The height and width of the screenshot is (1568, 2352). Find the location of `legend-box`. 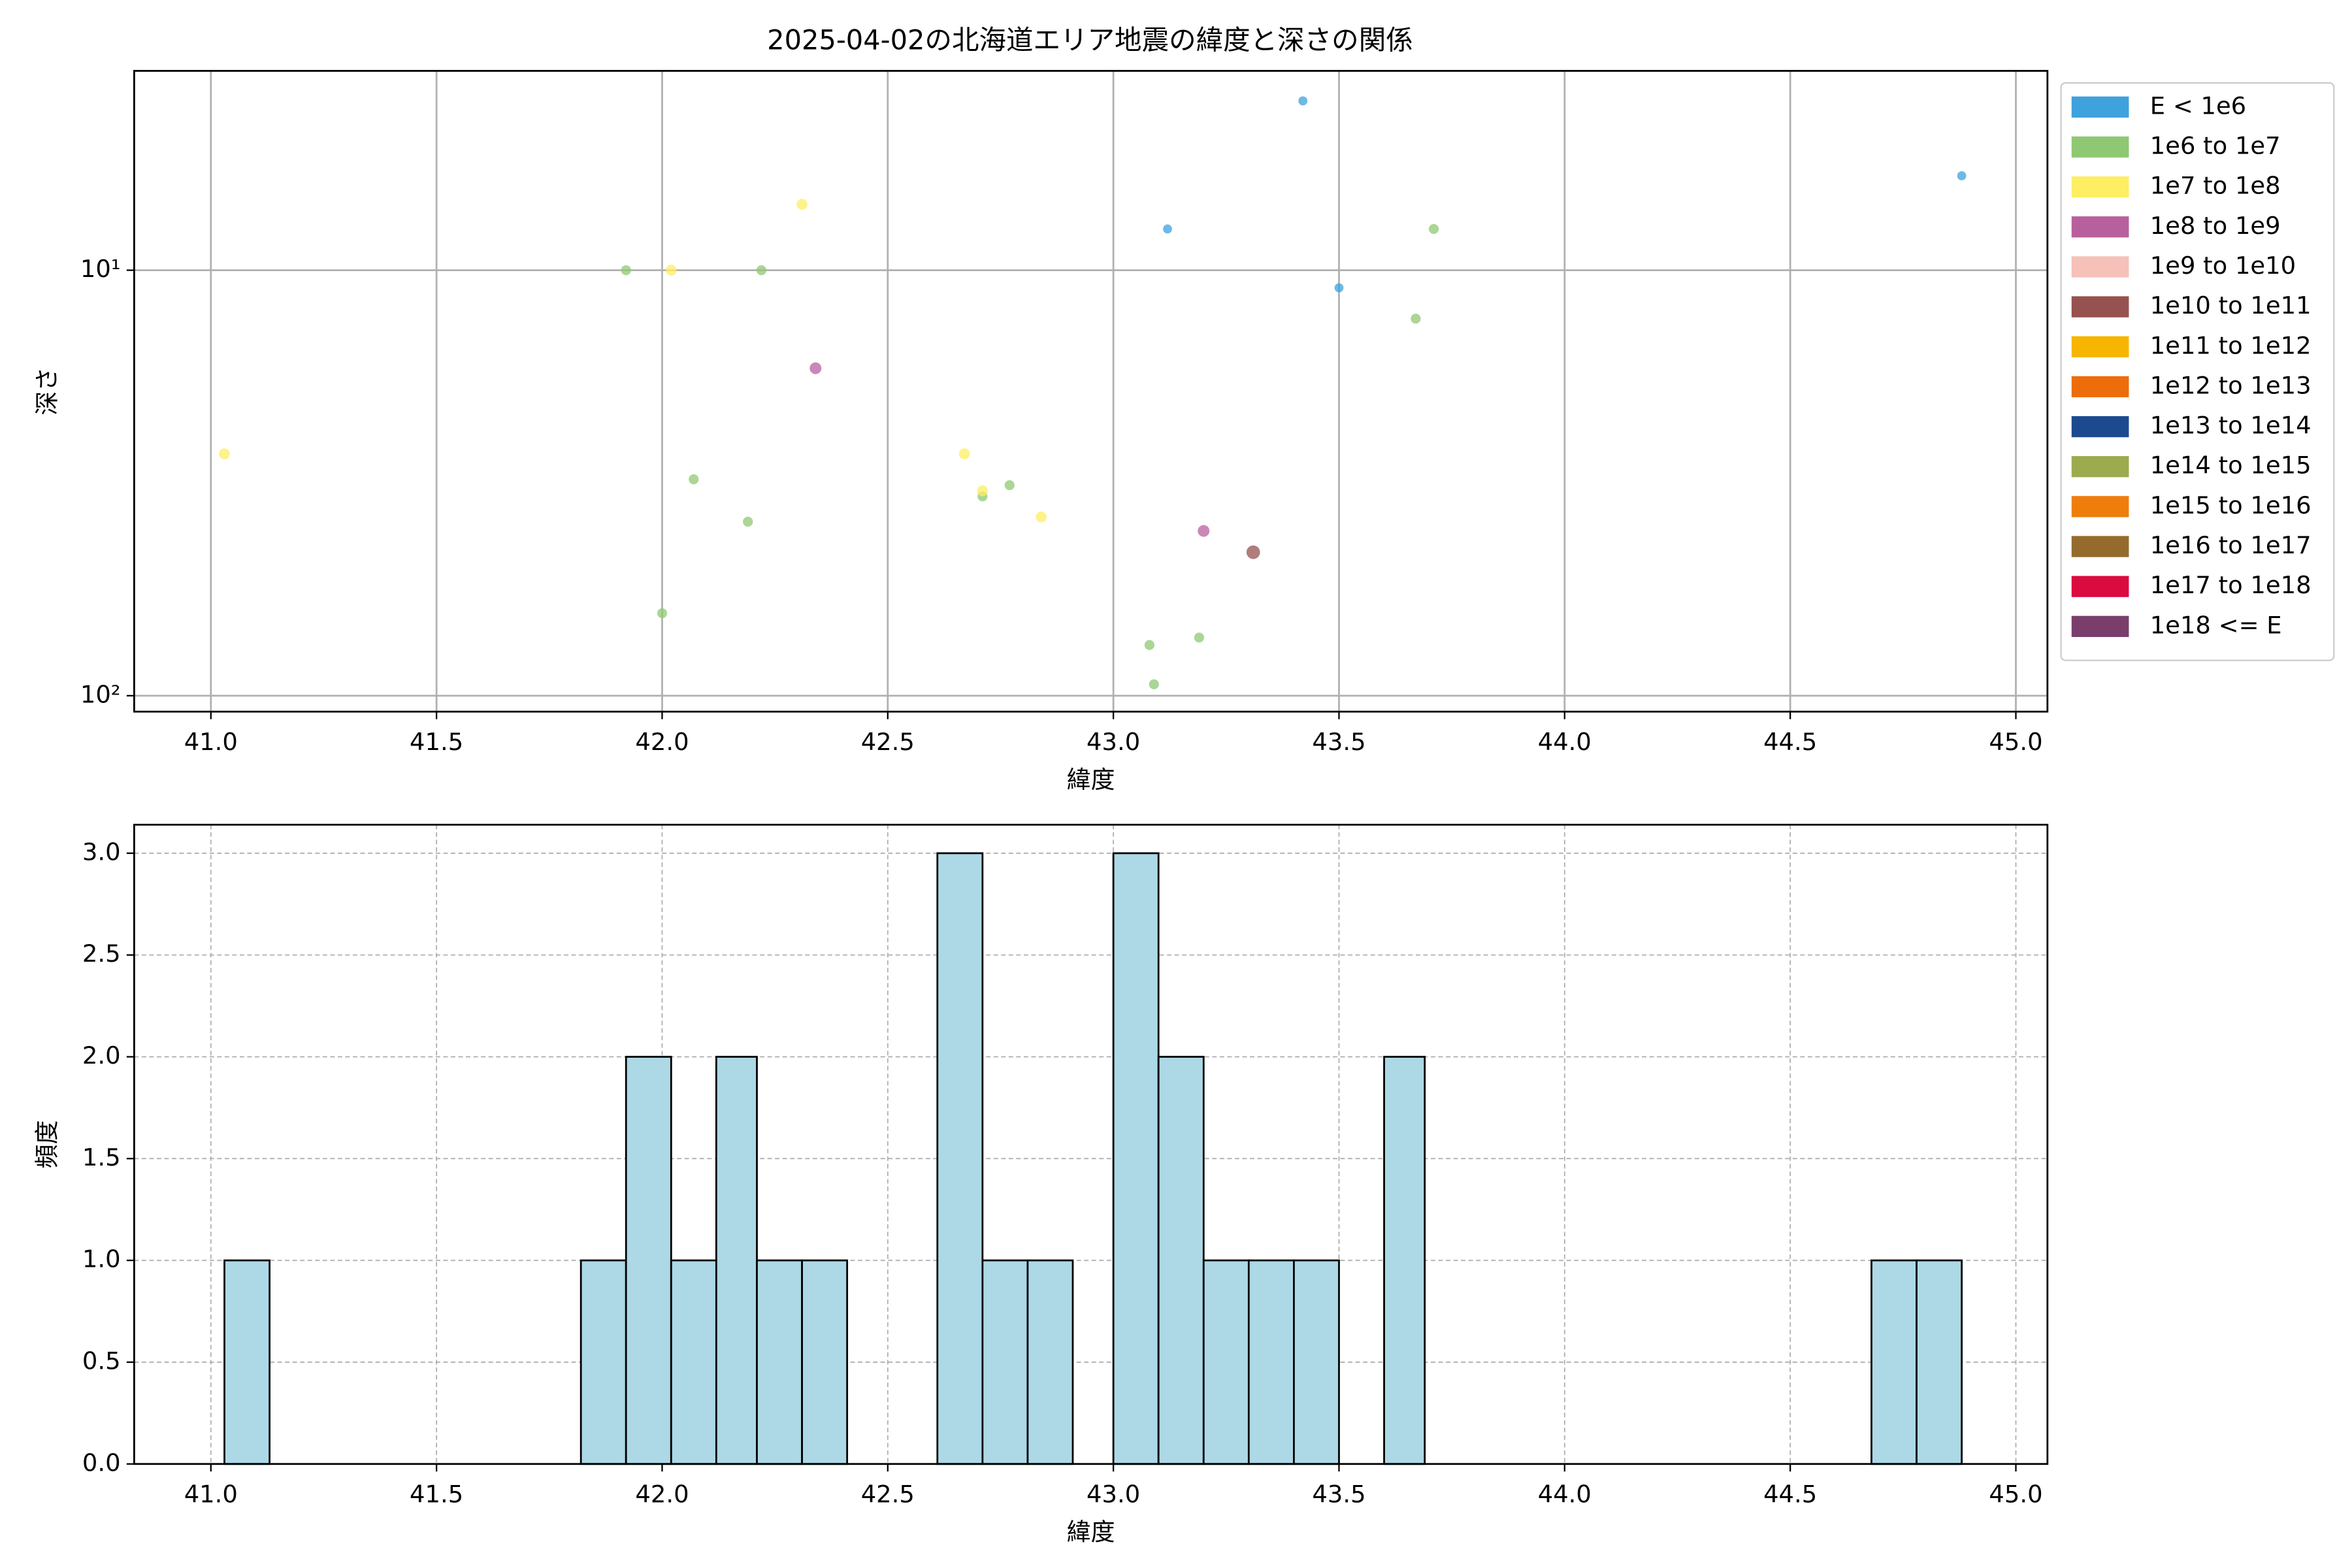

legend-box is located at coordinates (2197, 371).